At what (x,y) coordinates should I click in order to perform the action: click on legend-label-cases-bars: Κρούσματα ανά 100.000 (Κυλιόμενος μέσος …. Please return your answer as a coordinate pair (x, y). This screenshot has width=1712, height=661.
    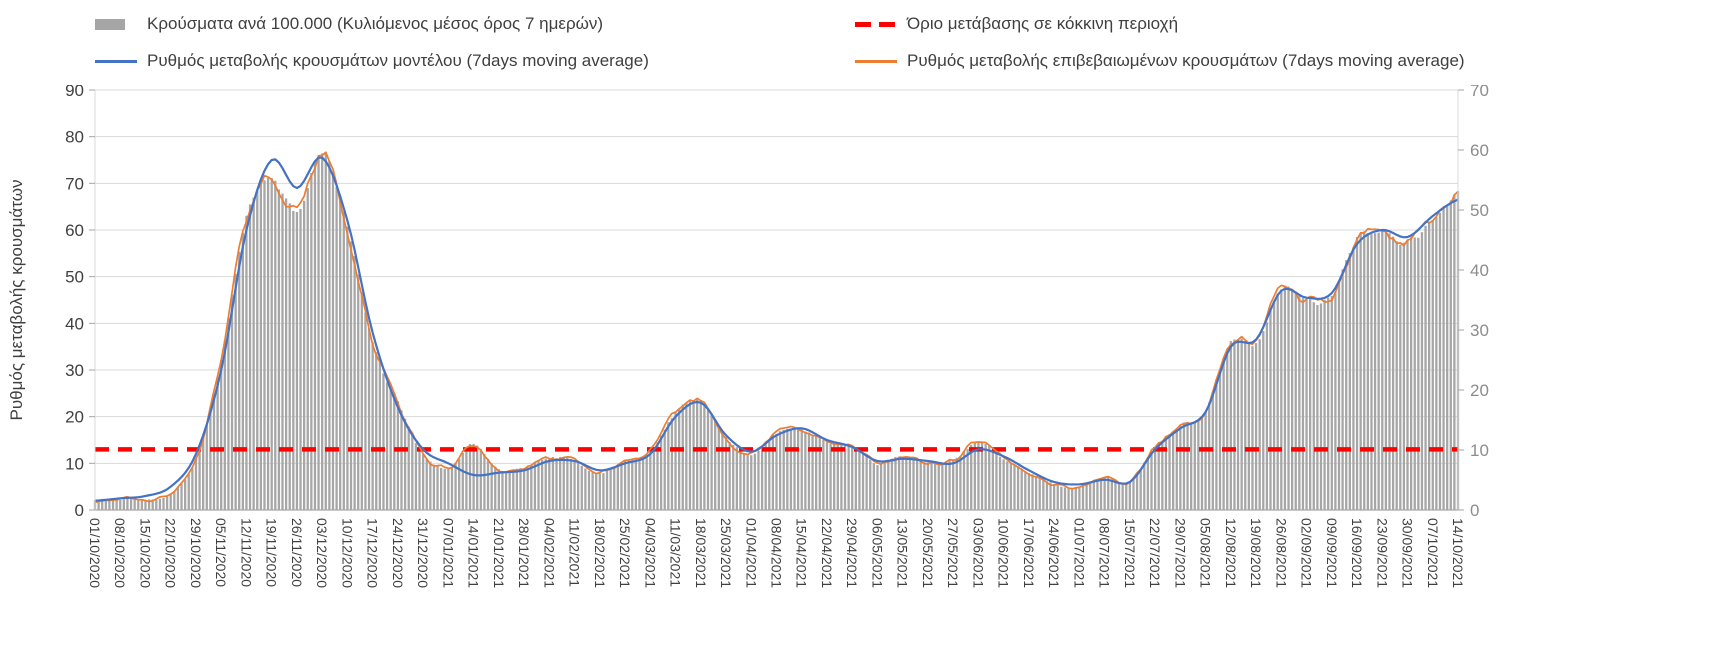
    Looking at the image, I should click on (375, 23).